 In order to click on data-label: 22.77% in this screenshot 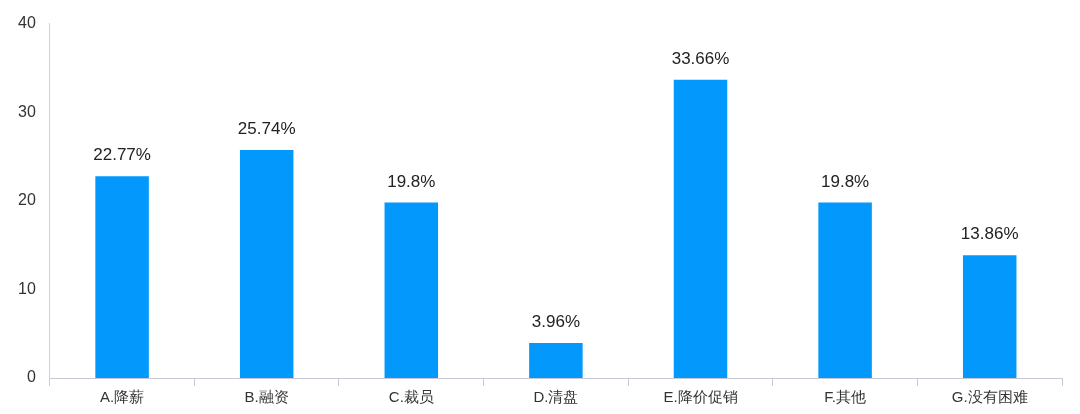, I will do `click(122, 155)`.